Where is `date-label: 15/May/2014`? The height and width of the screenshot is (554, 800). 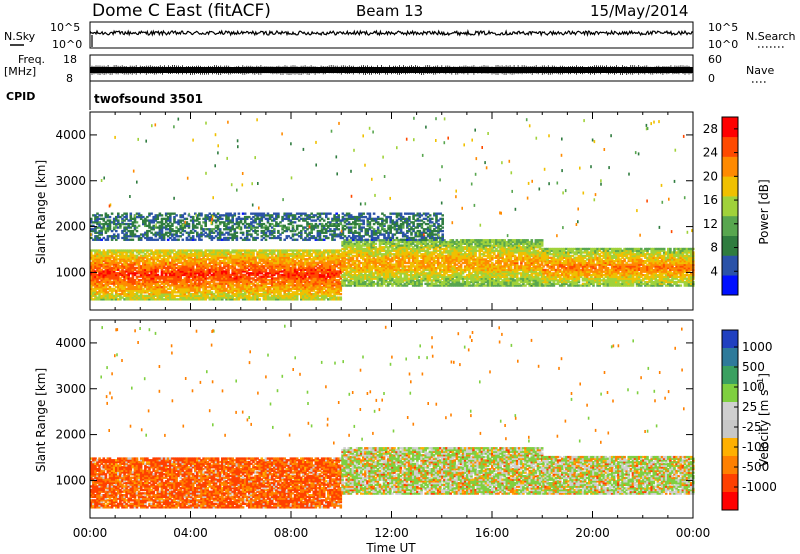
date-label: 15/May/2014 is located at coordinates (639, 11).